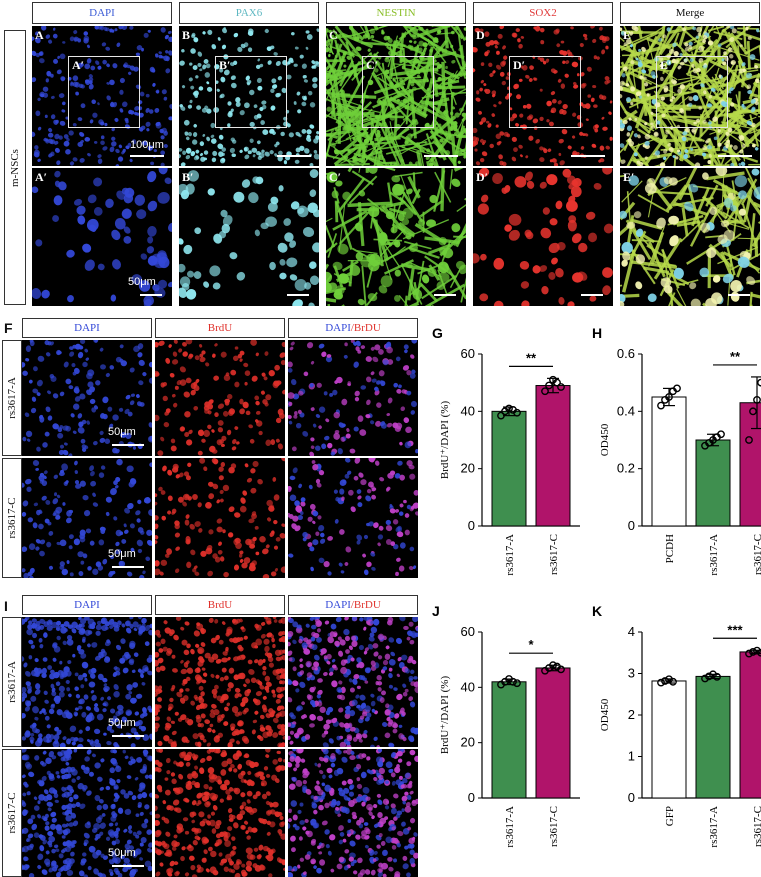  What do you see at coordinates (87, 682) in the screenshot?
I see `micrograph-block_i-rs3617-A-0: 50μm` at bounding box center [87, 682].